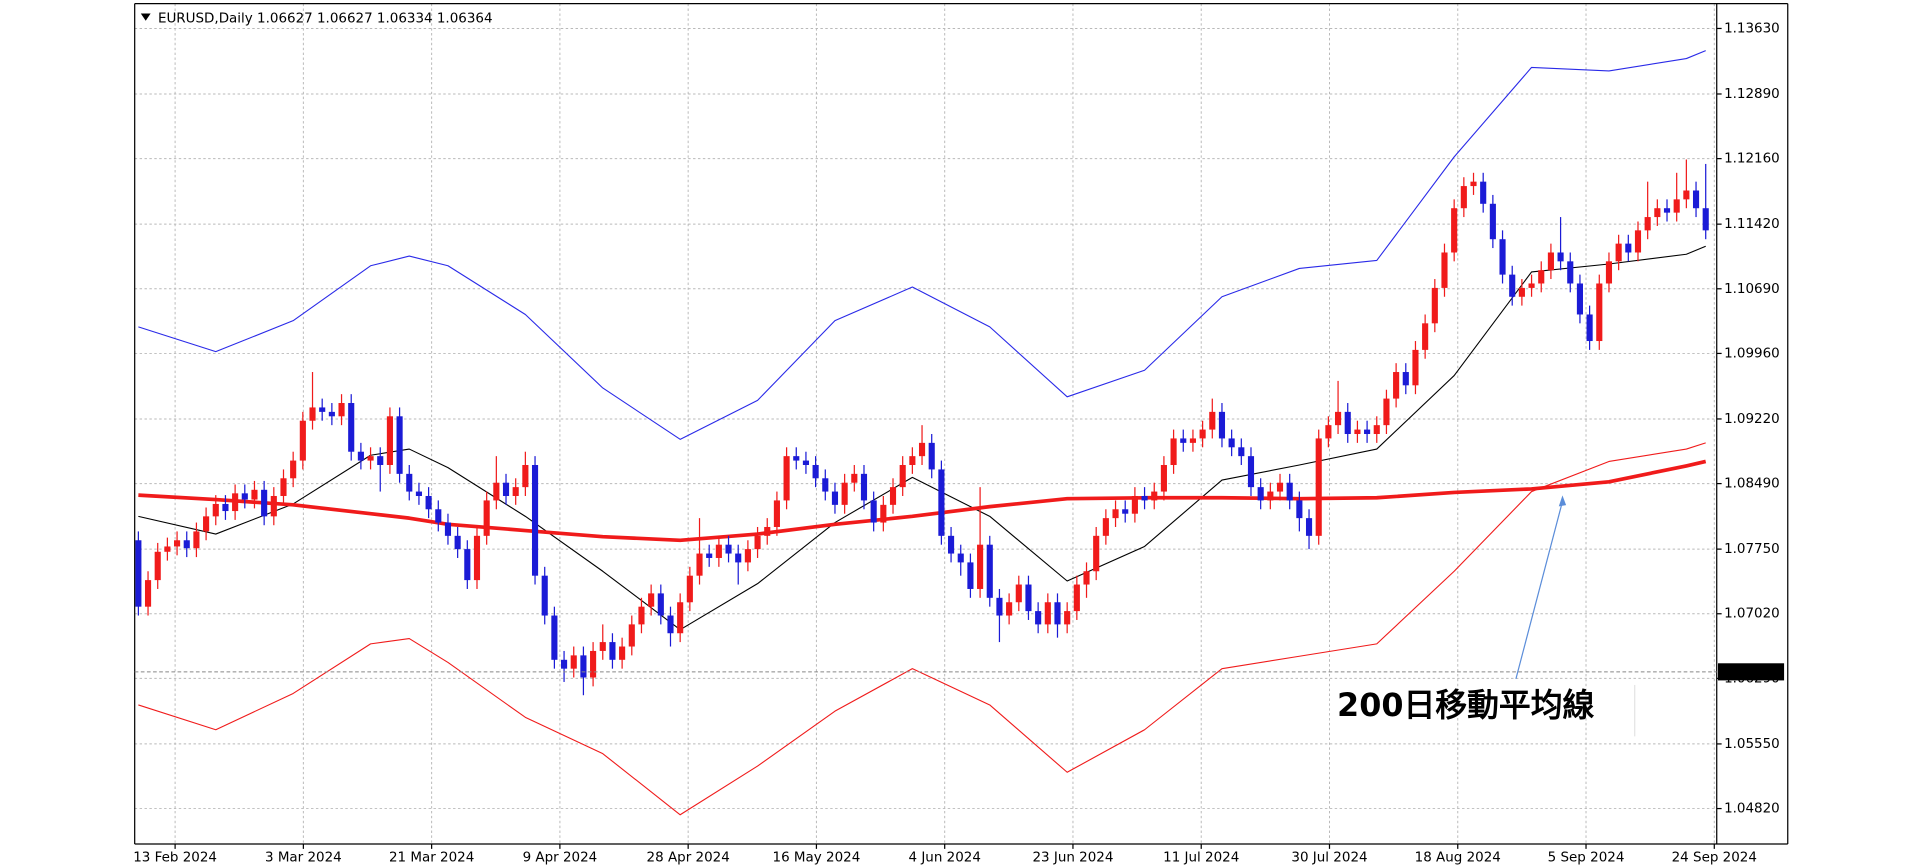 The image size is (1920, 866). What do you see at coordinates (1752, 353) in the screenshot?
I see `y-tick-label: 1.09960` at bounding box center [1752, 353].